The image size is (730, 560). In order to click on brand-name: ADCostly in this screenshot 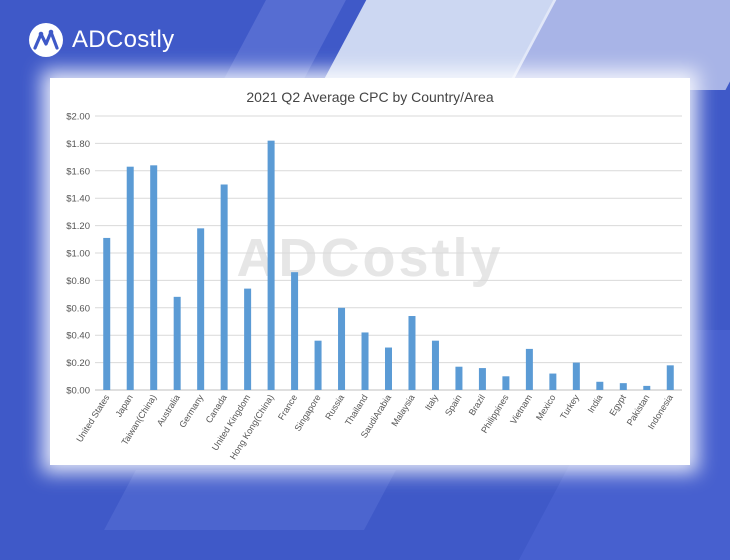, I will do `click(123, 39)`.